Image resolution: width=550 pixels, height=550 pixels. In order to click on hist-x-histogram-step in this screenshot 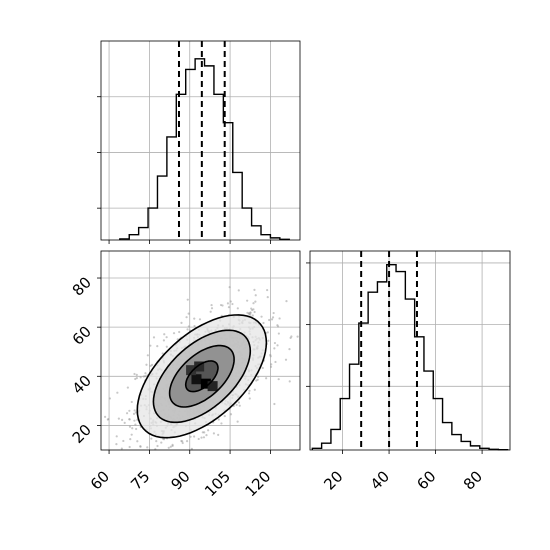, I will do `click(204, 149)`.